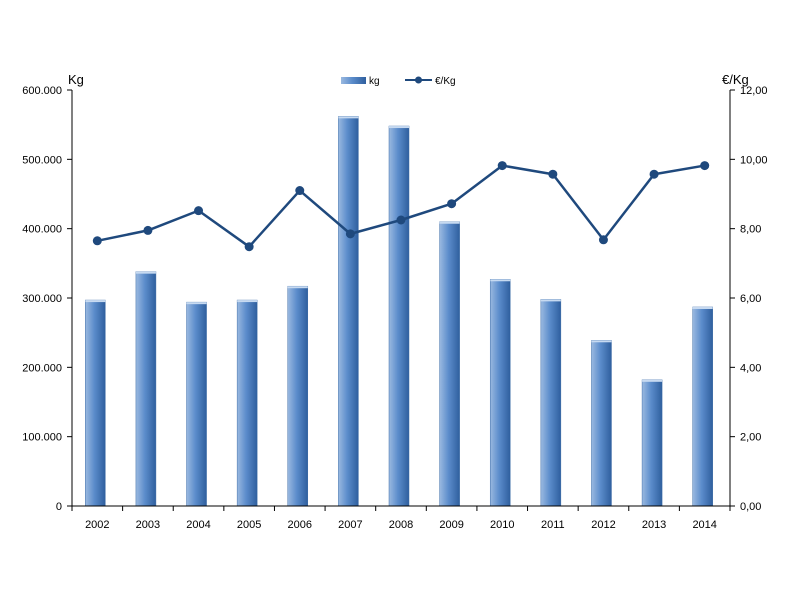  I want to click on bar-cap-2007, so click(348, 117).